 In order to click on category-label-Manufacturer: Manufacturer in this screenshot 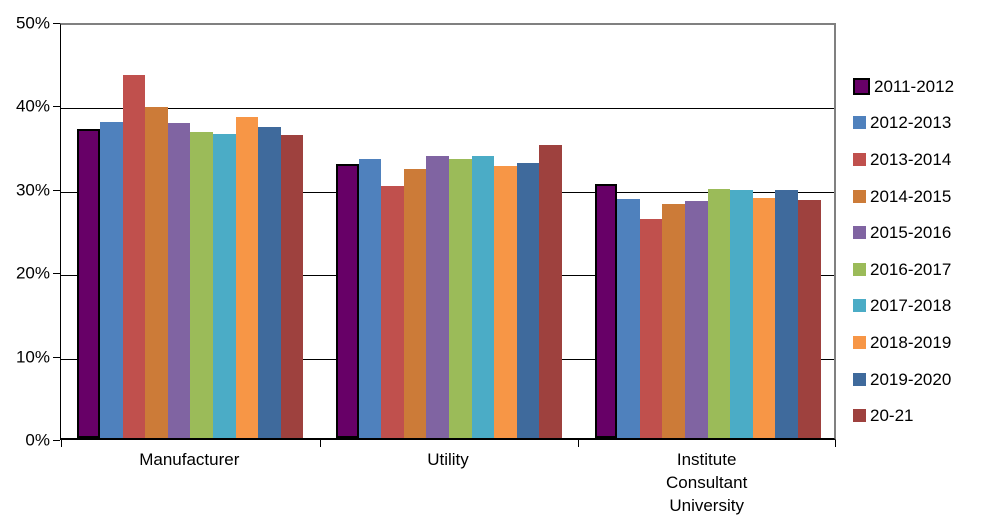, I will do `click(189, 459)`.